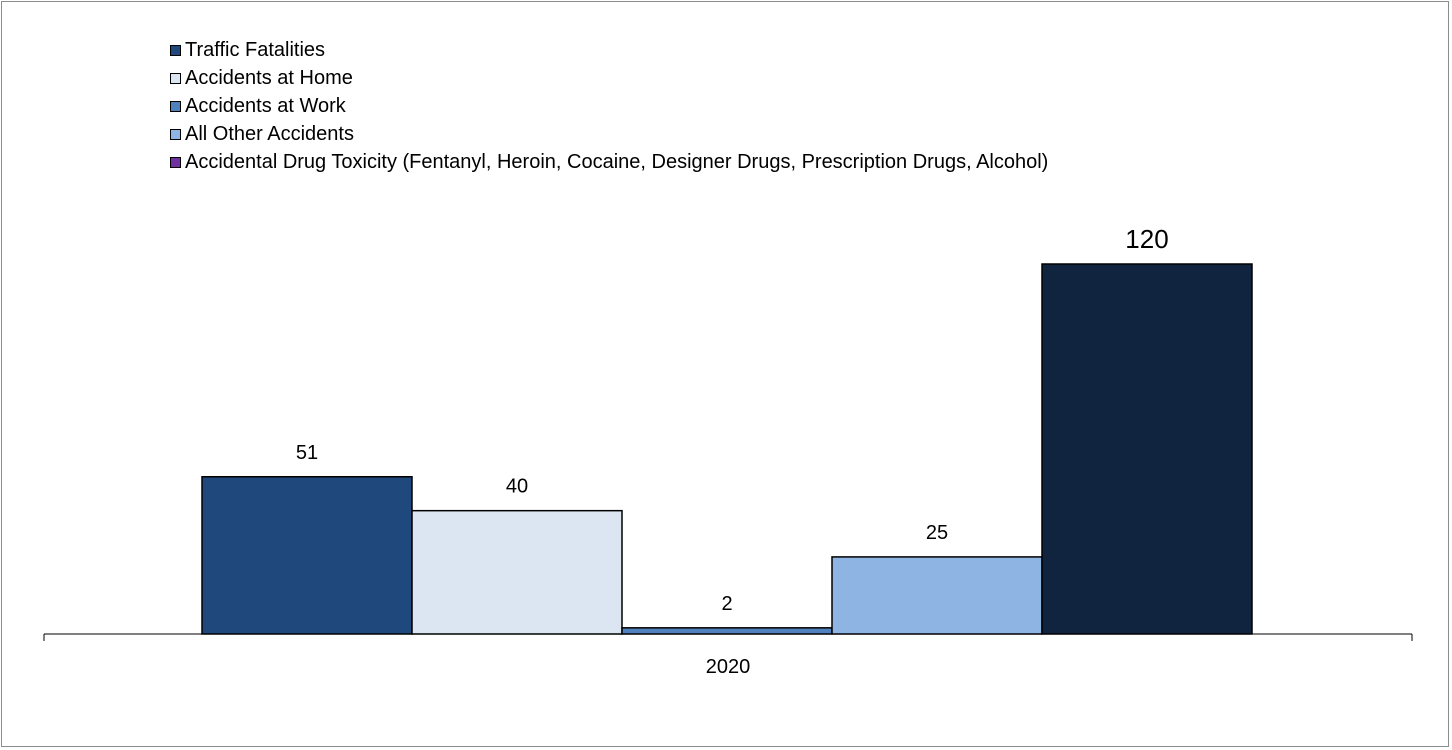 This screenshot has width=1452, height=750. Describe the element at coordinates (726, 604) in the screenshot. I see `bar-value-label: 2` at that location.